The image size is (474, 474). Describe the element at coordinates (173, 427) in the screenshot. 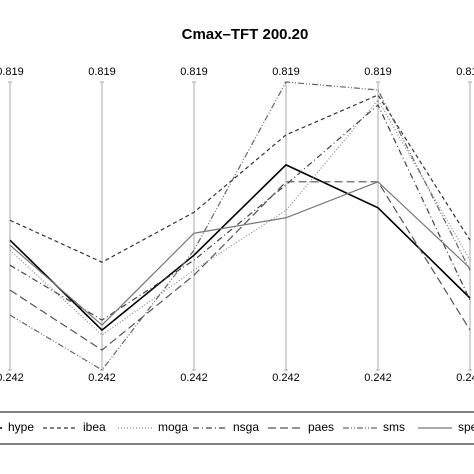

I see `legend-label: moga` at that location.